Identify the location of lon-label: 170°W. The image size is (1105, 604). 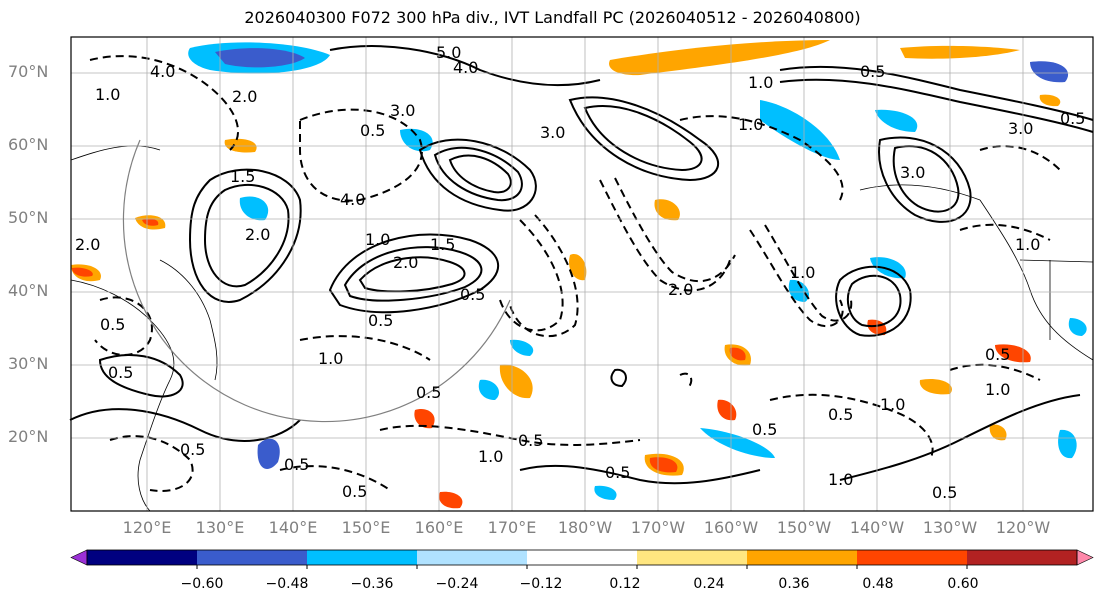
(658, 527).